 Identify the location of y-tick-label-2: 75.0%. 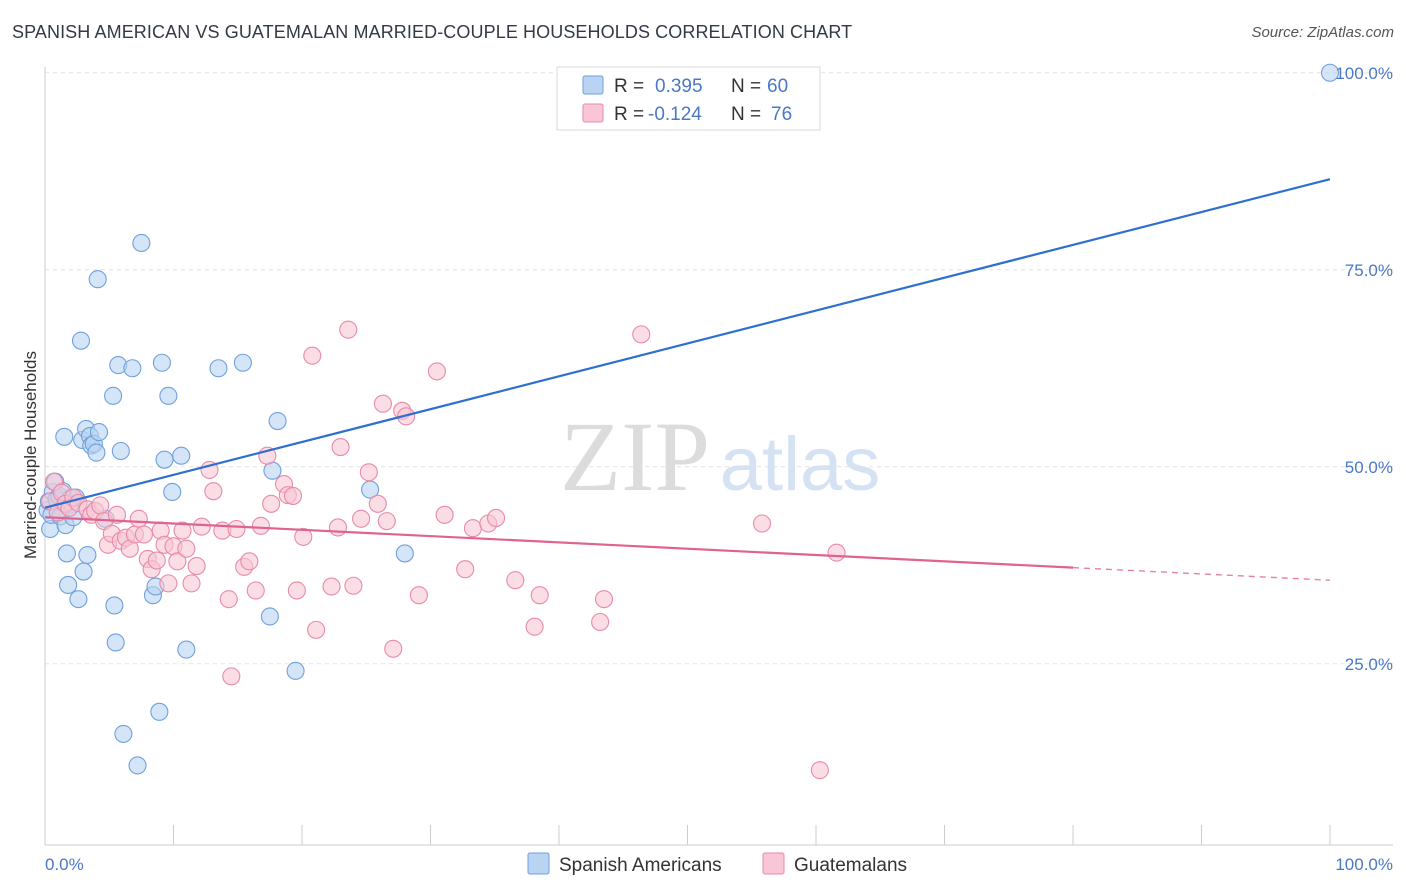
(1369, 270).